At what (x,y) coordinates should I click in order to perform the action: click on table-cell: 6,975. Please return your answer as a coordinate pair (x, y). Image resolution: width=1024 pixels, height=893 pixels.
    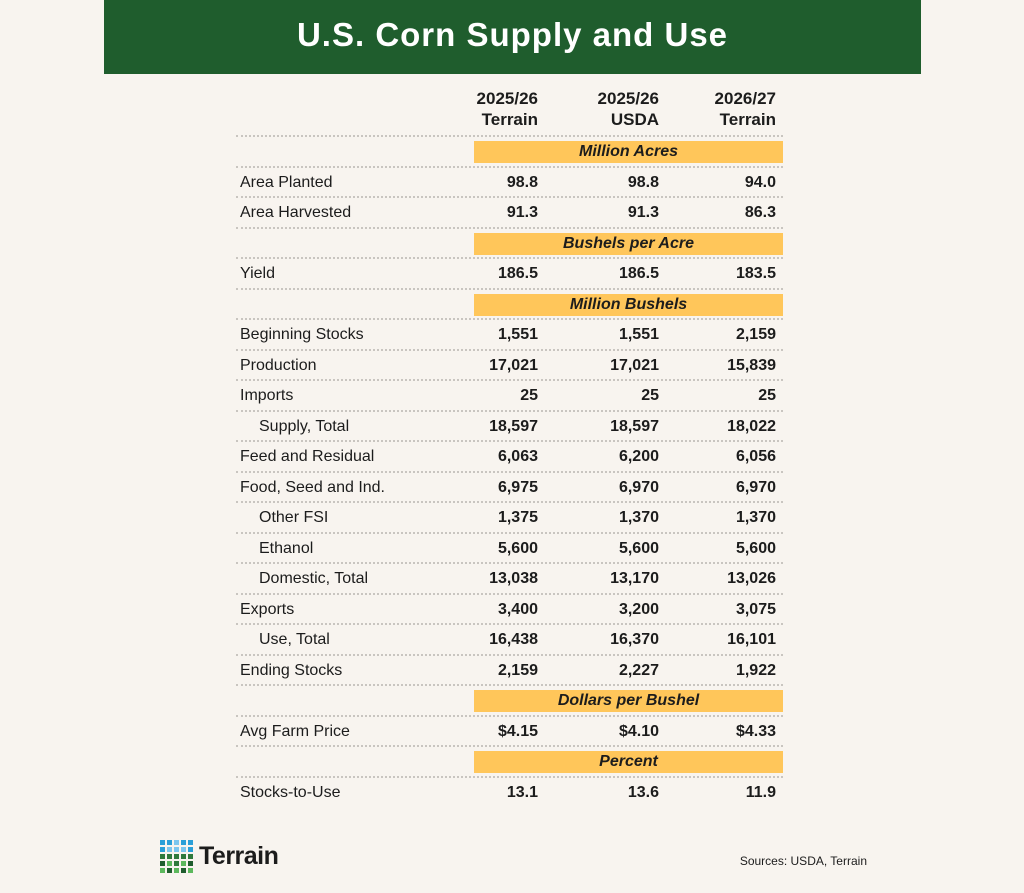
    Looking at the image, I should click on (517, 487).